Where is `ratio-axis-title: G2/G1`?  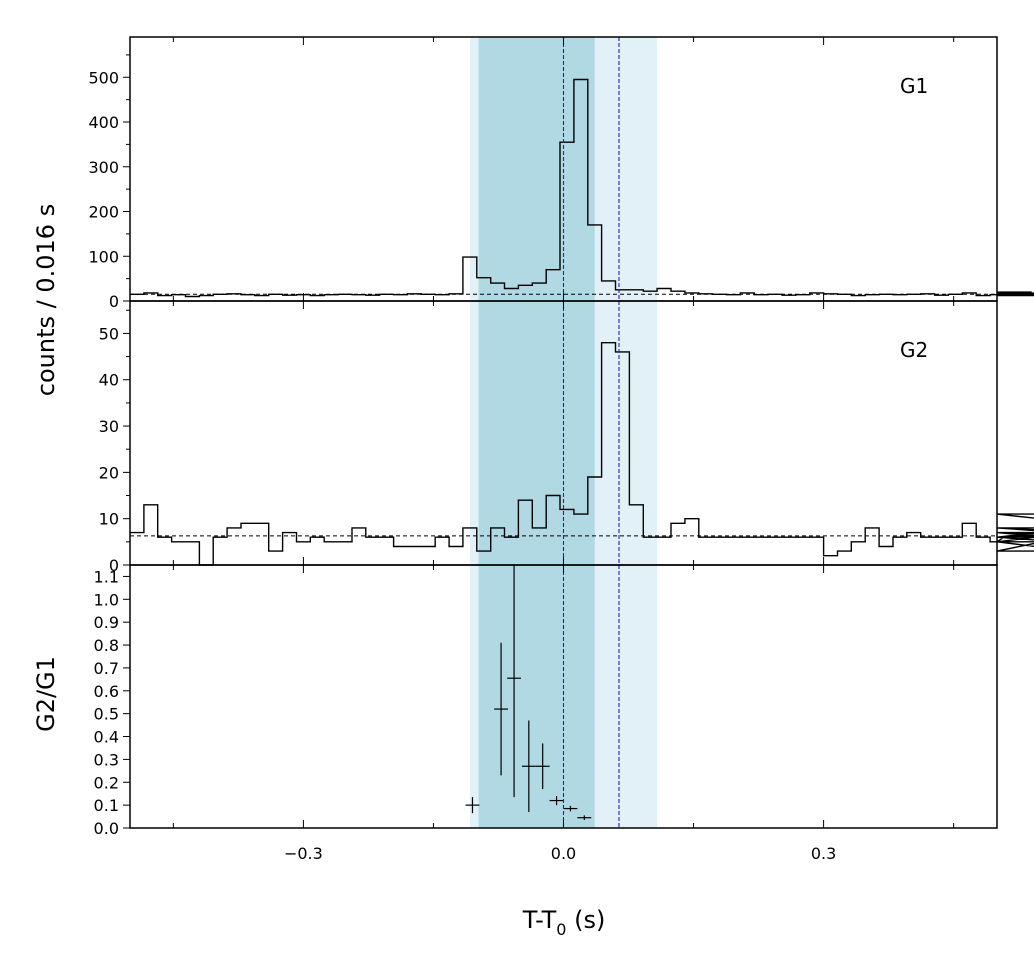 ratio-axis-title: G2/G1 is located at coordinates (46, 694).